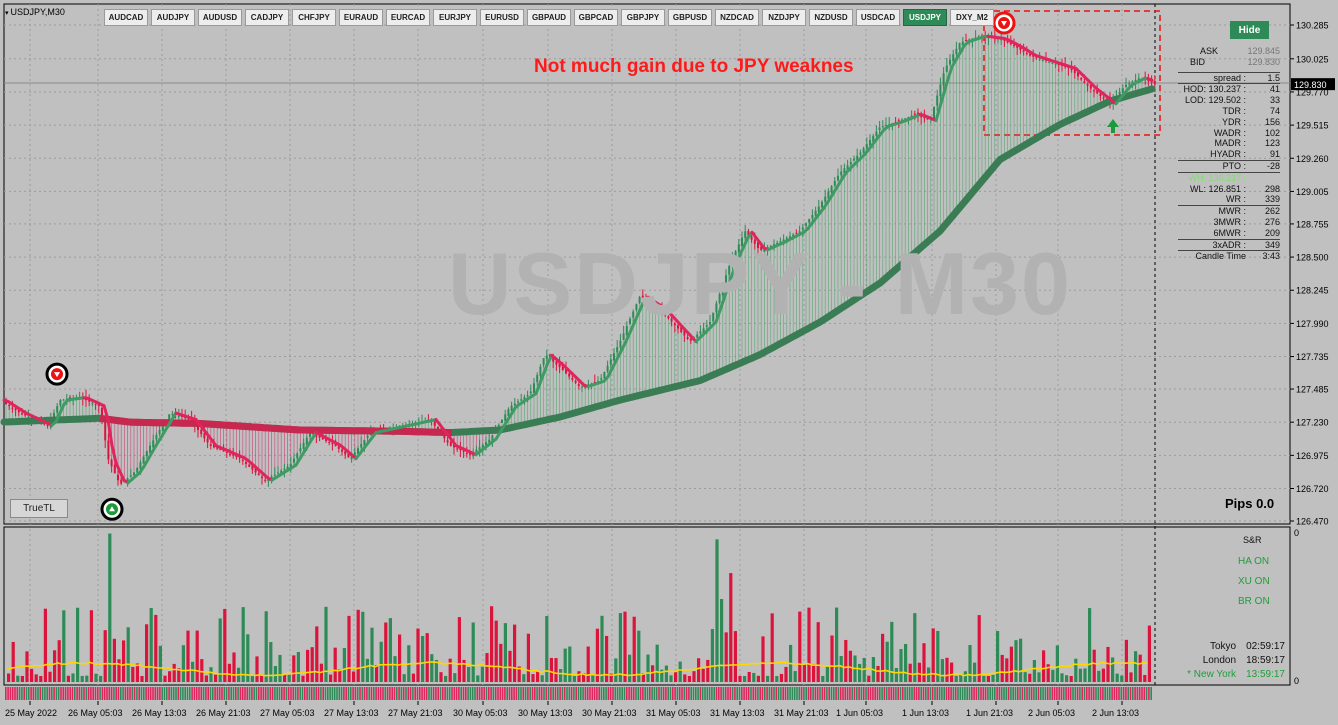  I want to click on symbol-button-gbpaud: GBPAUD, so click(549, 17).